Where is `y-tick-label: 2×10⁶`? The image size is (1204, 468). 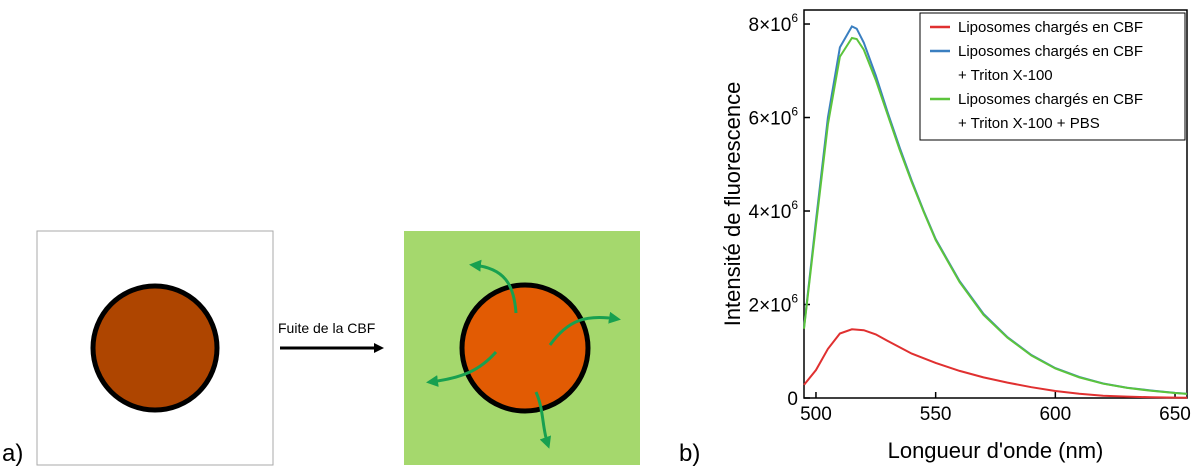
y-tick-label: 2×10⁶ is located at coordinates (774, 304).